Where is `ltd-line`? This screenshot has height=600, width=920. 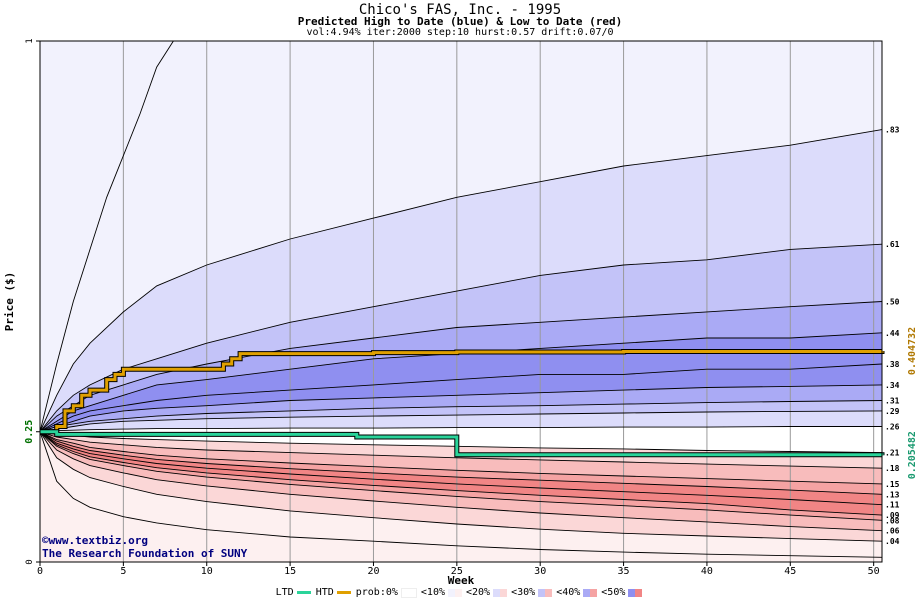
ltd-line is located at coordinates (462, 443).